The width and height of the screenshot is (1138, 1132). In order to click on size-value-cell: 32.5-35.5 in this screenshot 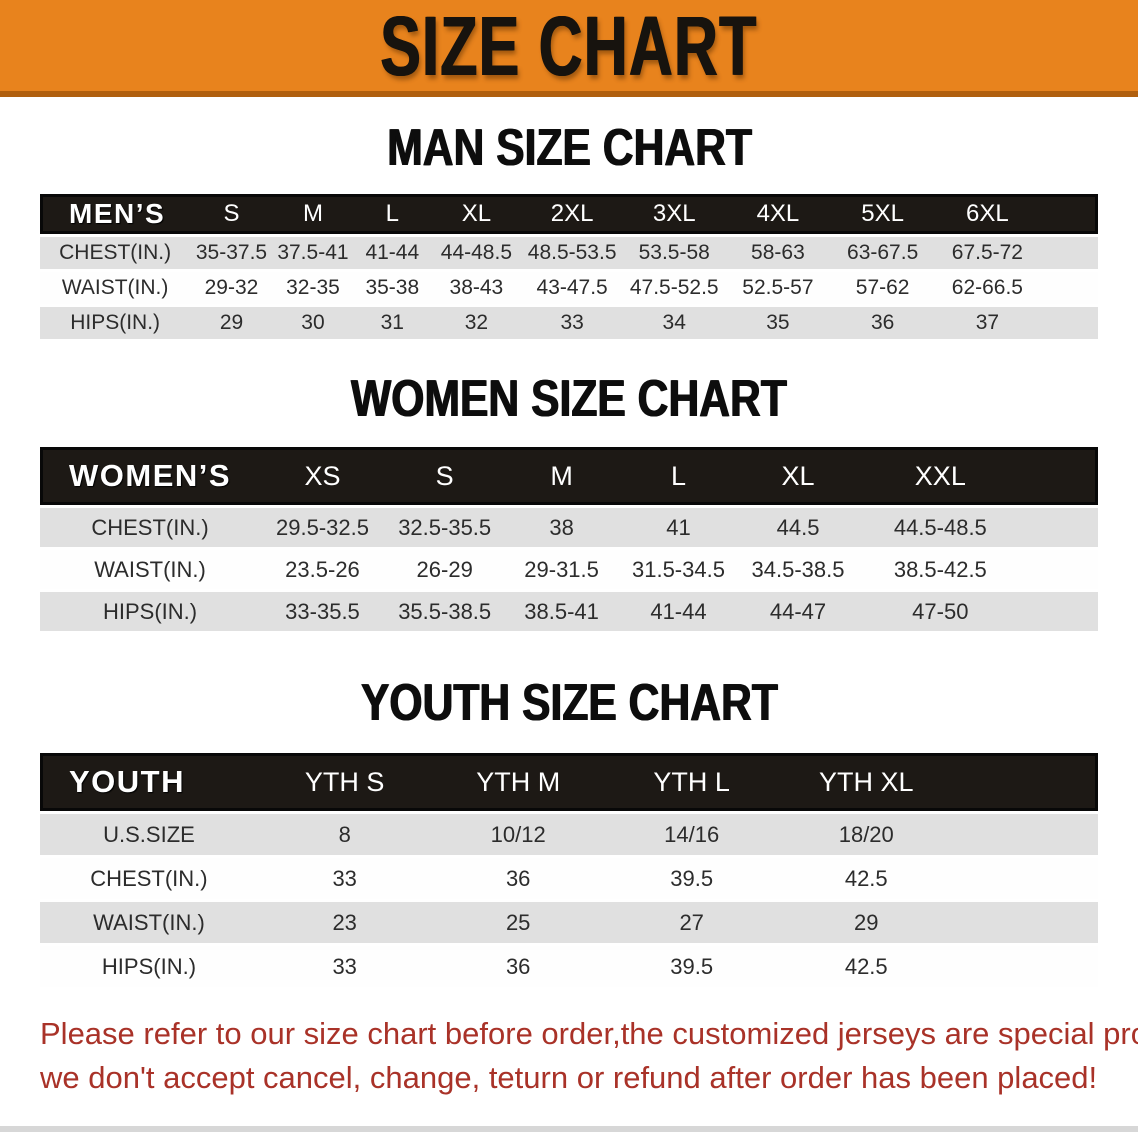, I will do `click(445, 527)`.